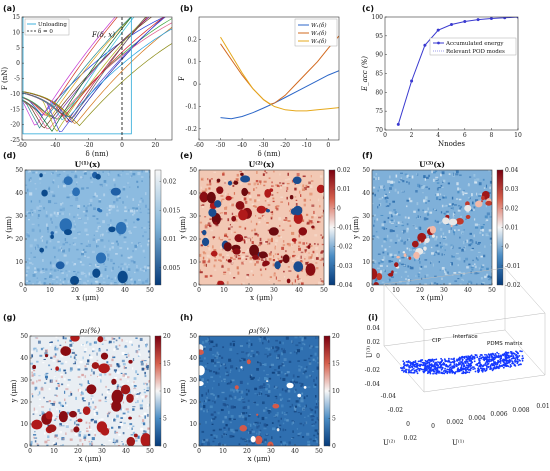 The image size is (550, 471). Describe the element at coordinates (373, 384) in the screenshot. I see `chart-i-ztick-label: -0.04` at that location.